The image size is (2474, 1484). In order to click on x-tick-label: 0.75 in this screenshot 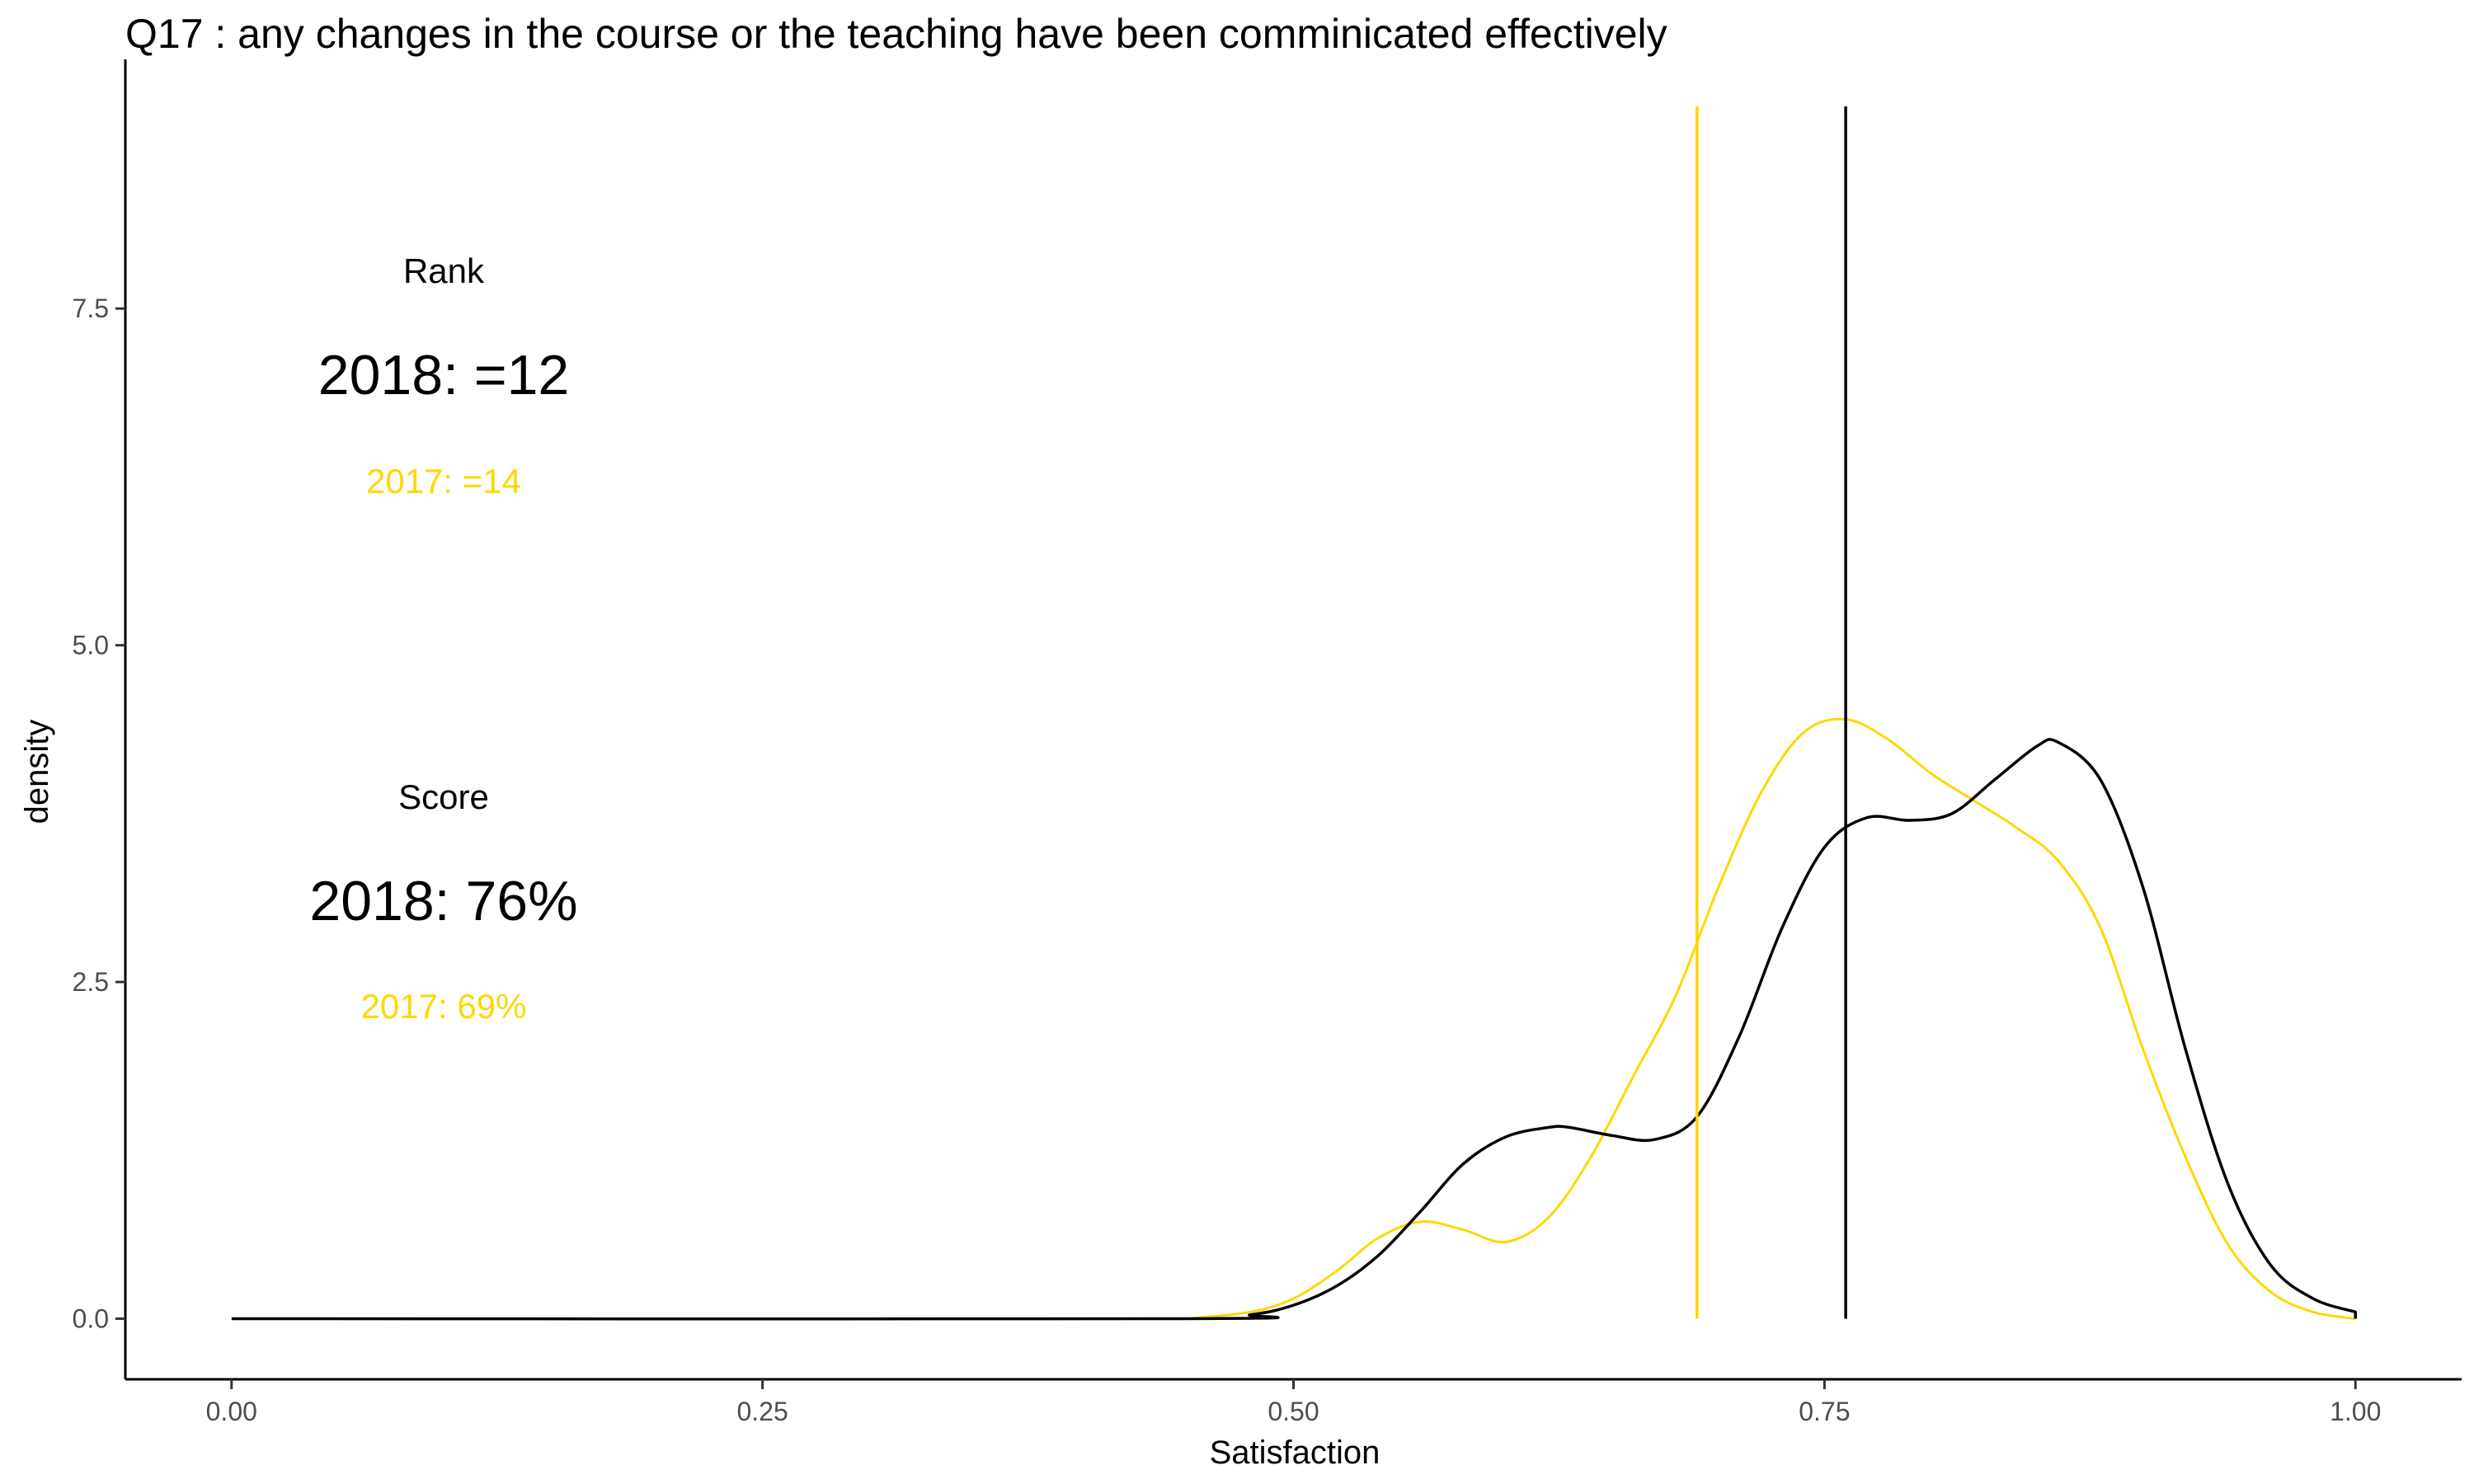, I will do `click(1824, 1411)`.